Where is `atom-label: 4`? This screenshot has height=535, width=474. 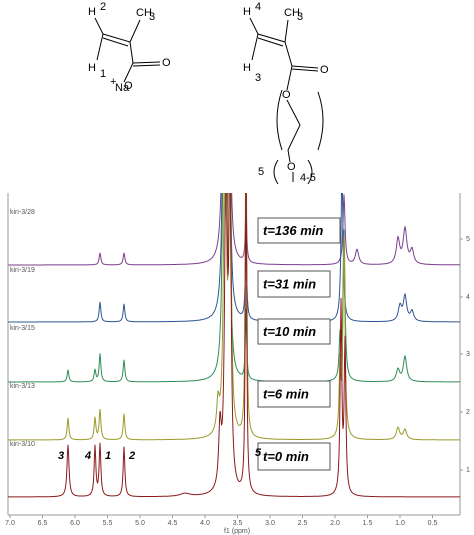 atom-label: 4 is located at coordinates (258, 7).